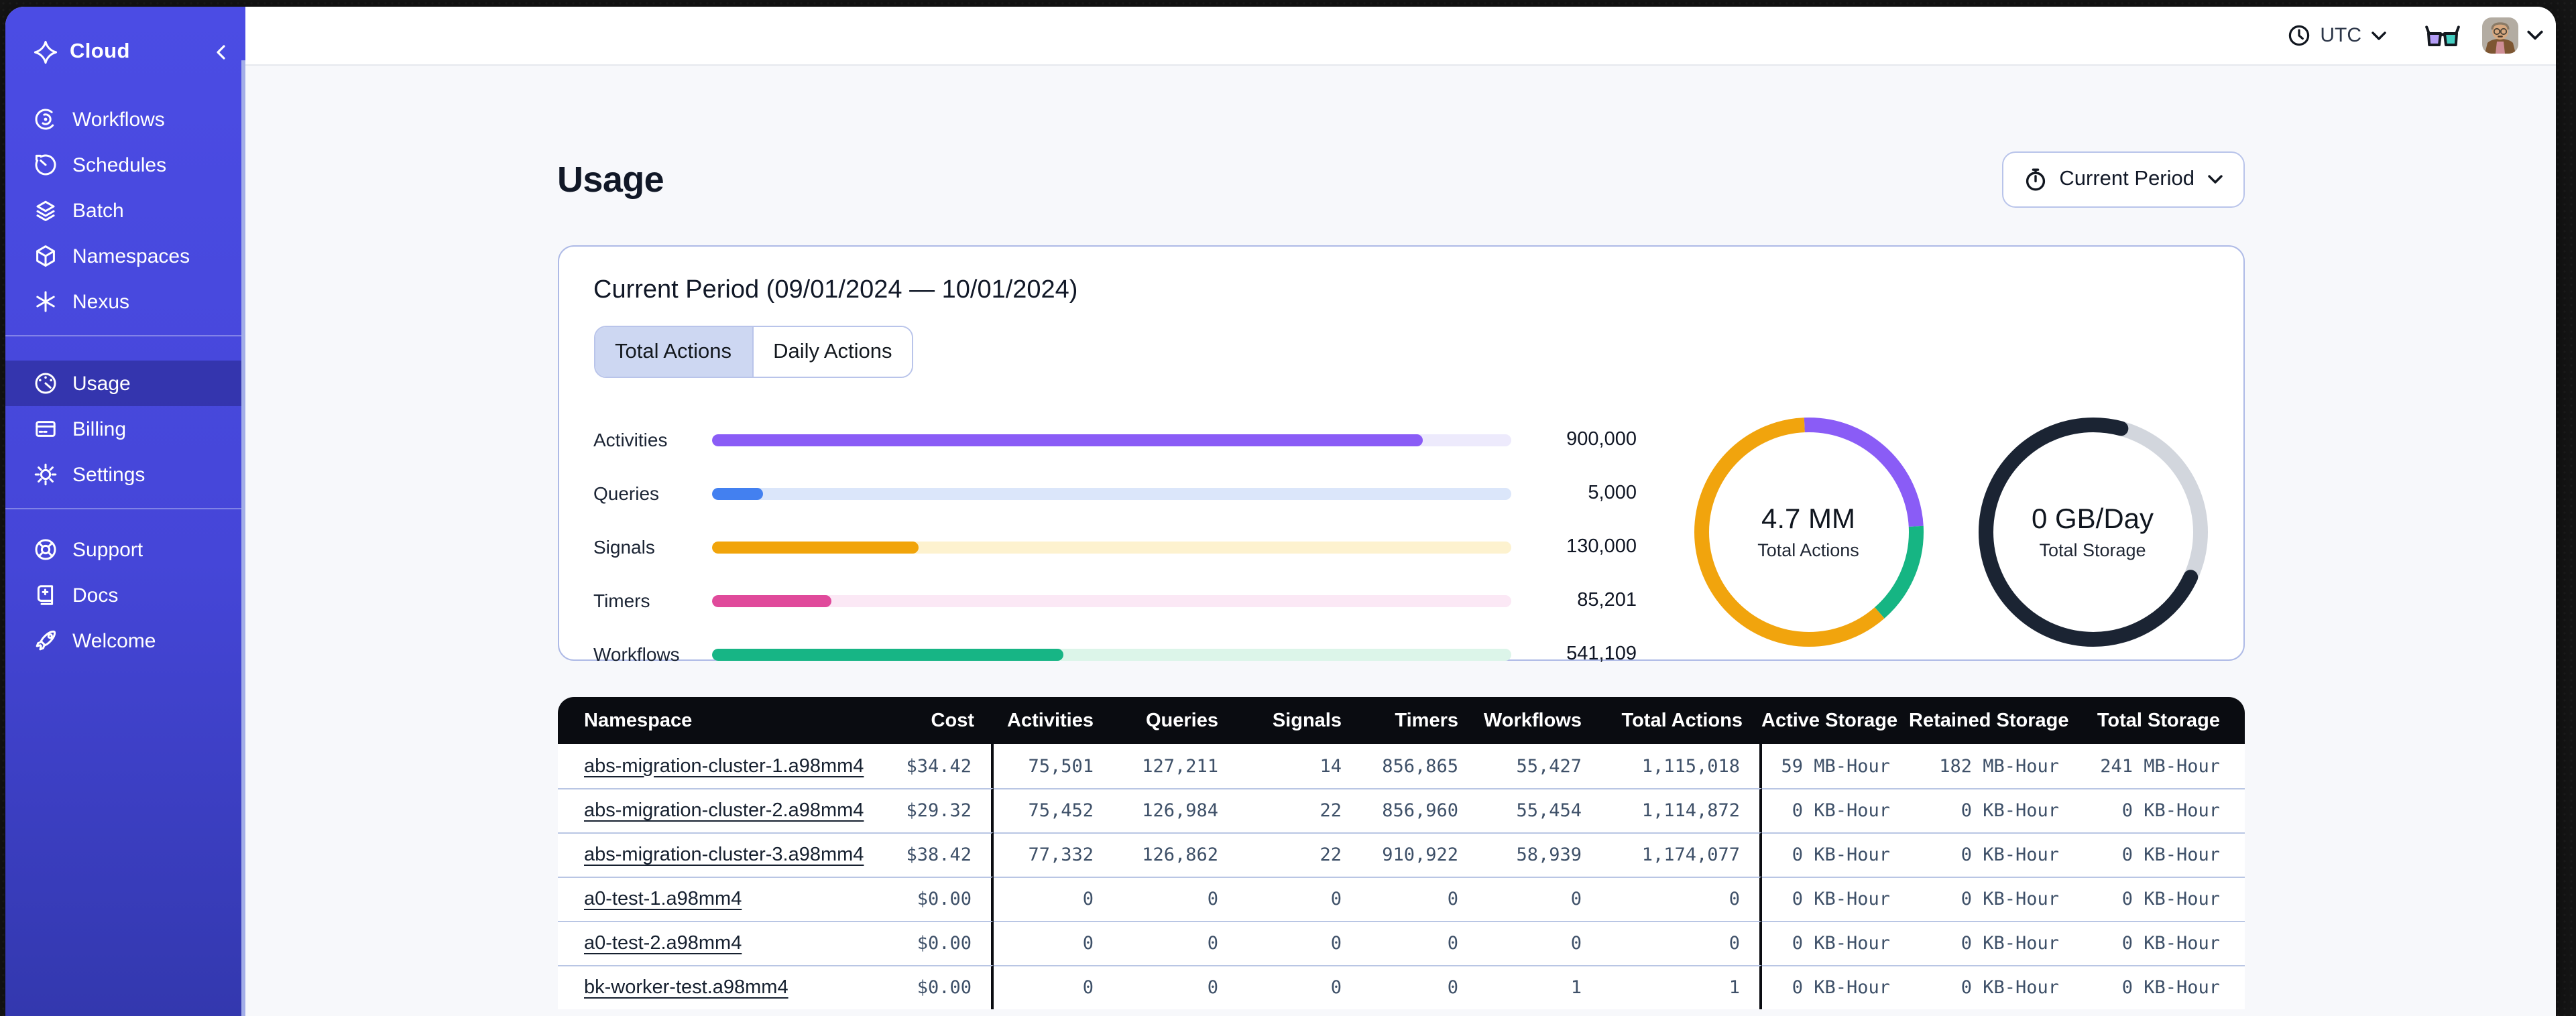 This screenshot has height=1016, width=2576. I want to click on total-actions-cell: 1,115,018, so click(1680, 766).